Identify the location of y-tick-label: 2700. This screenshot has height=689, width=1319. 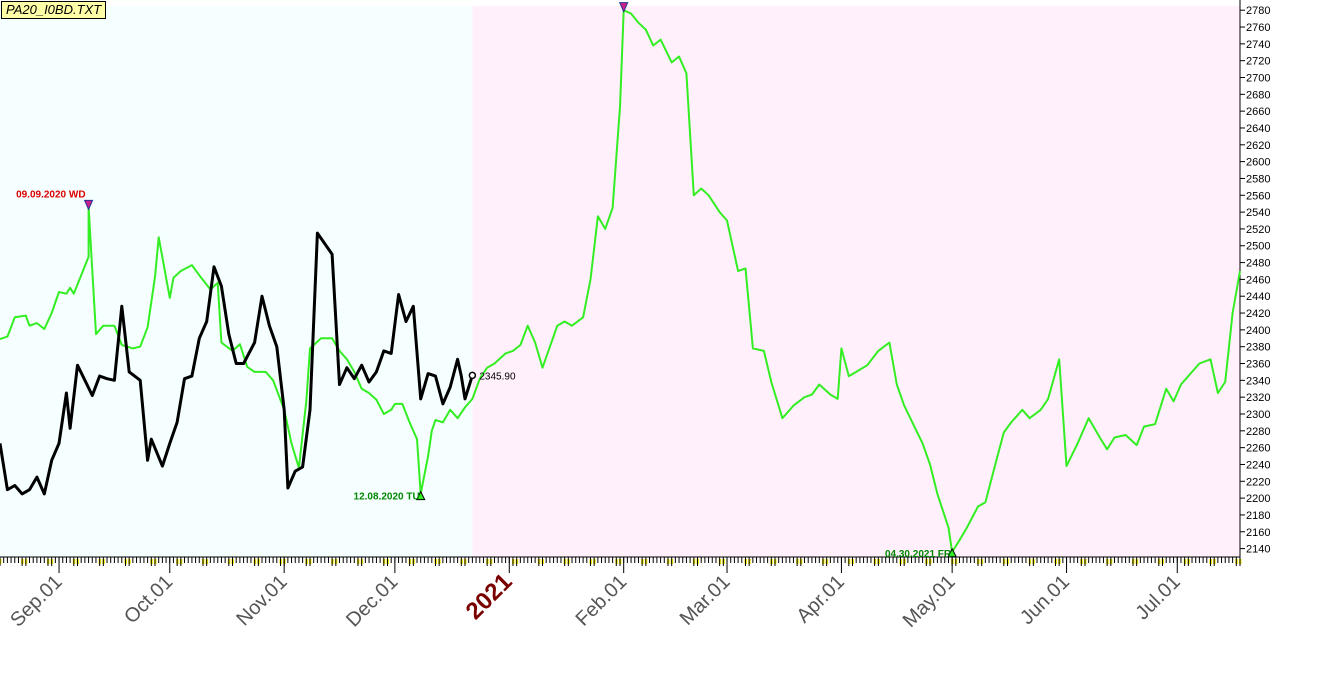
(1258, 79).